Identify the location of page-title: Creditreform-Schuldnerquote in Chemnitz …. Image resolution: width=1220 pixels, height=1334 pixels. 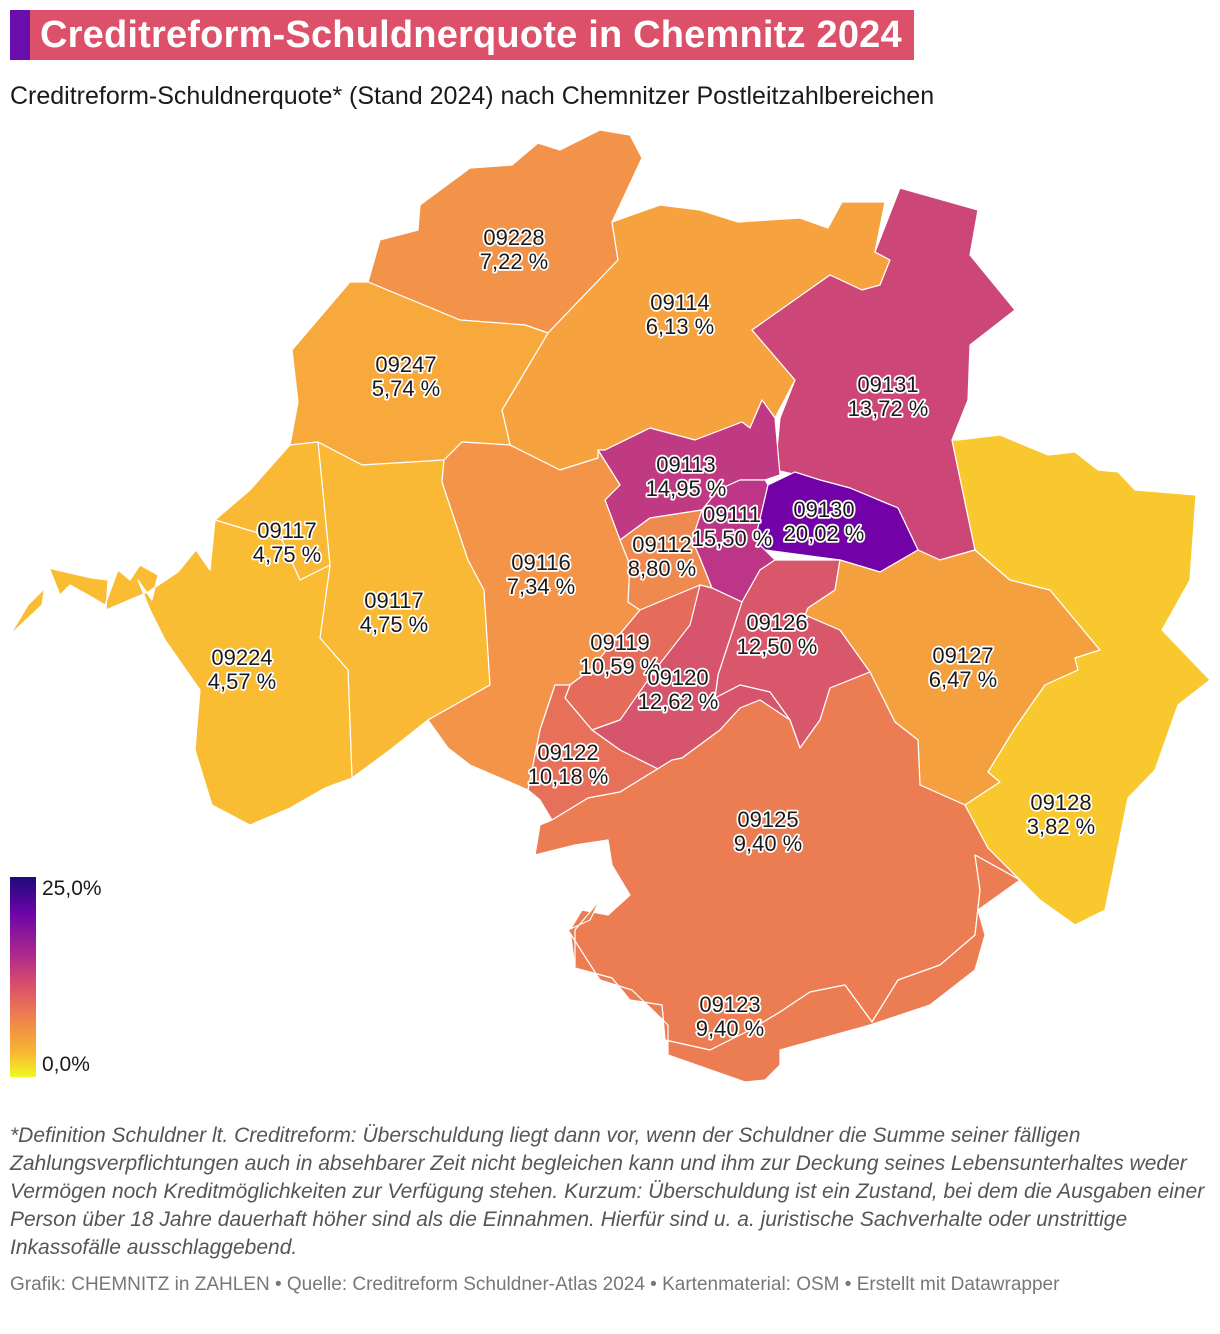
(471, 34).